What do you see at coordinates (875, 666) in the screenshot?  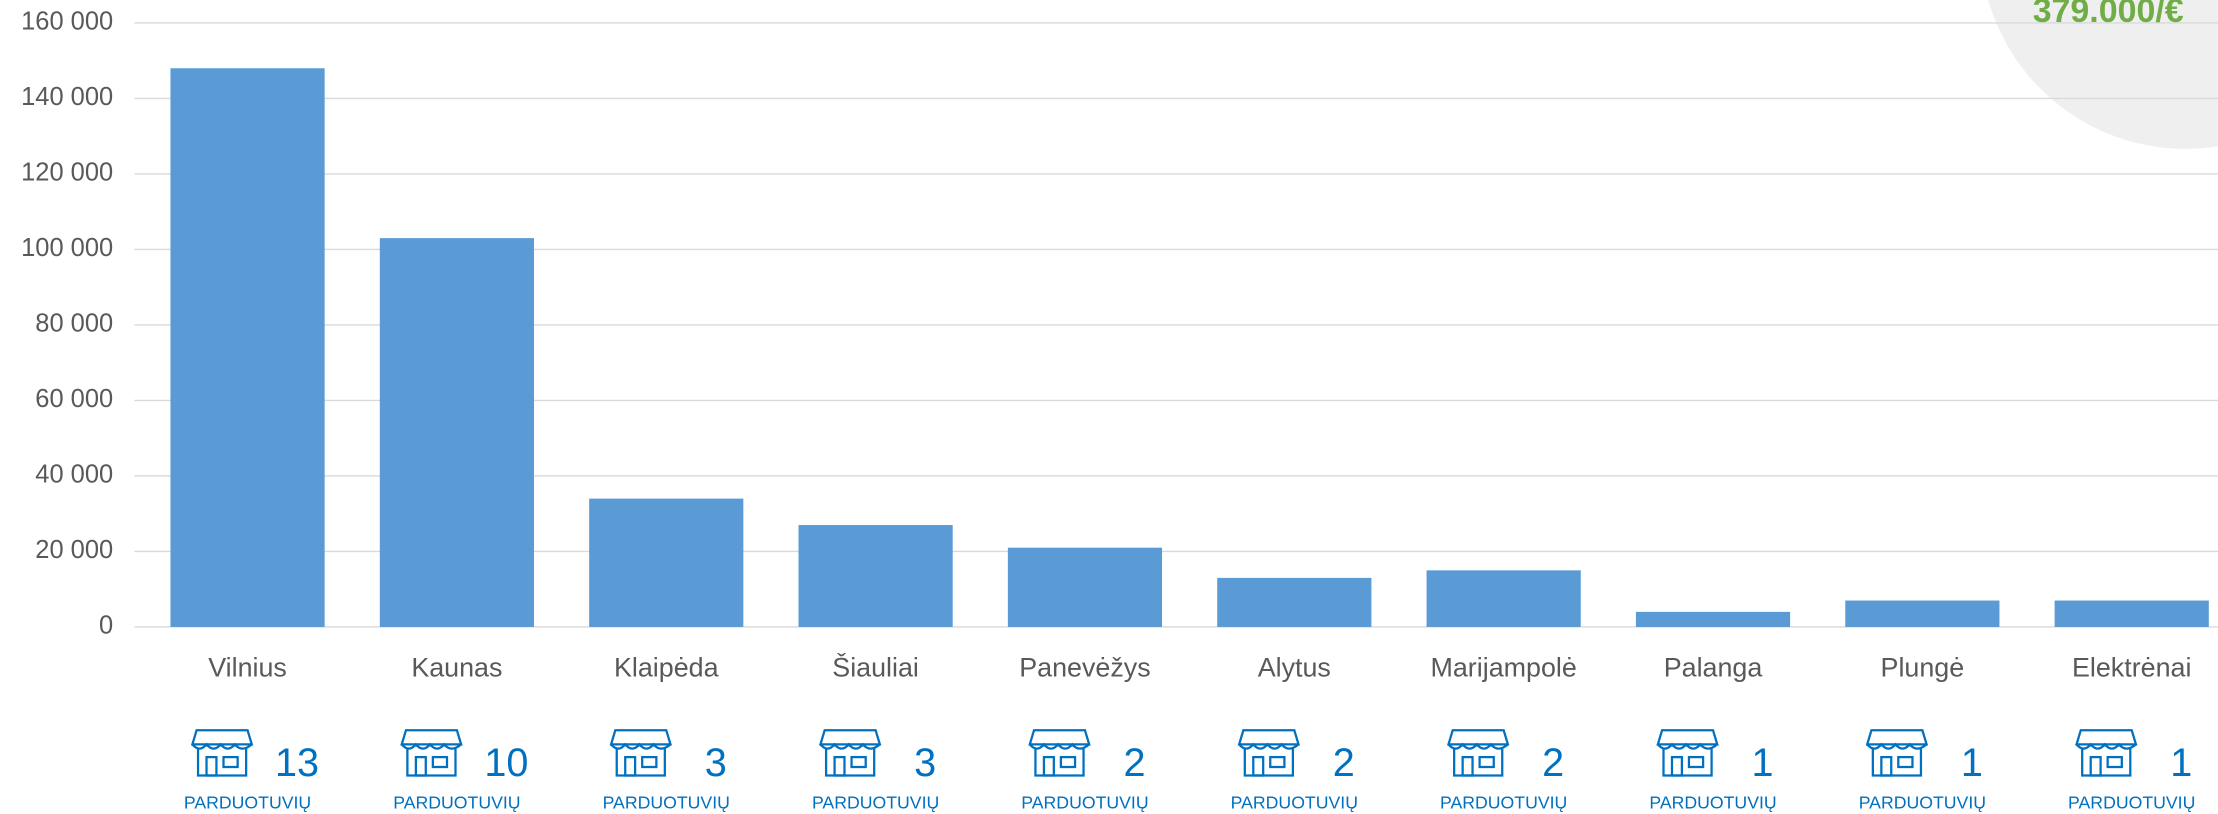 I see `x-tick-label: Šiauliai` at bounding box center [875, 666].